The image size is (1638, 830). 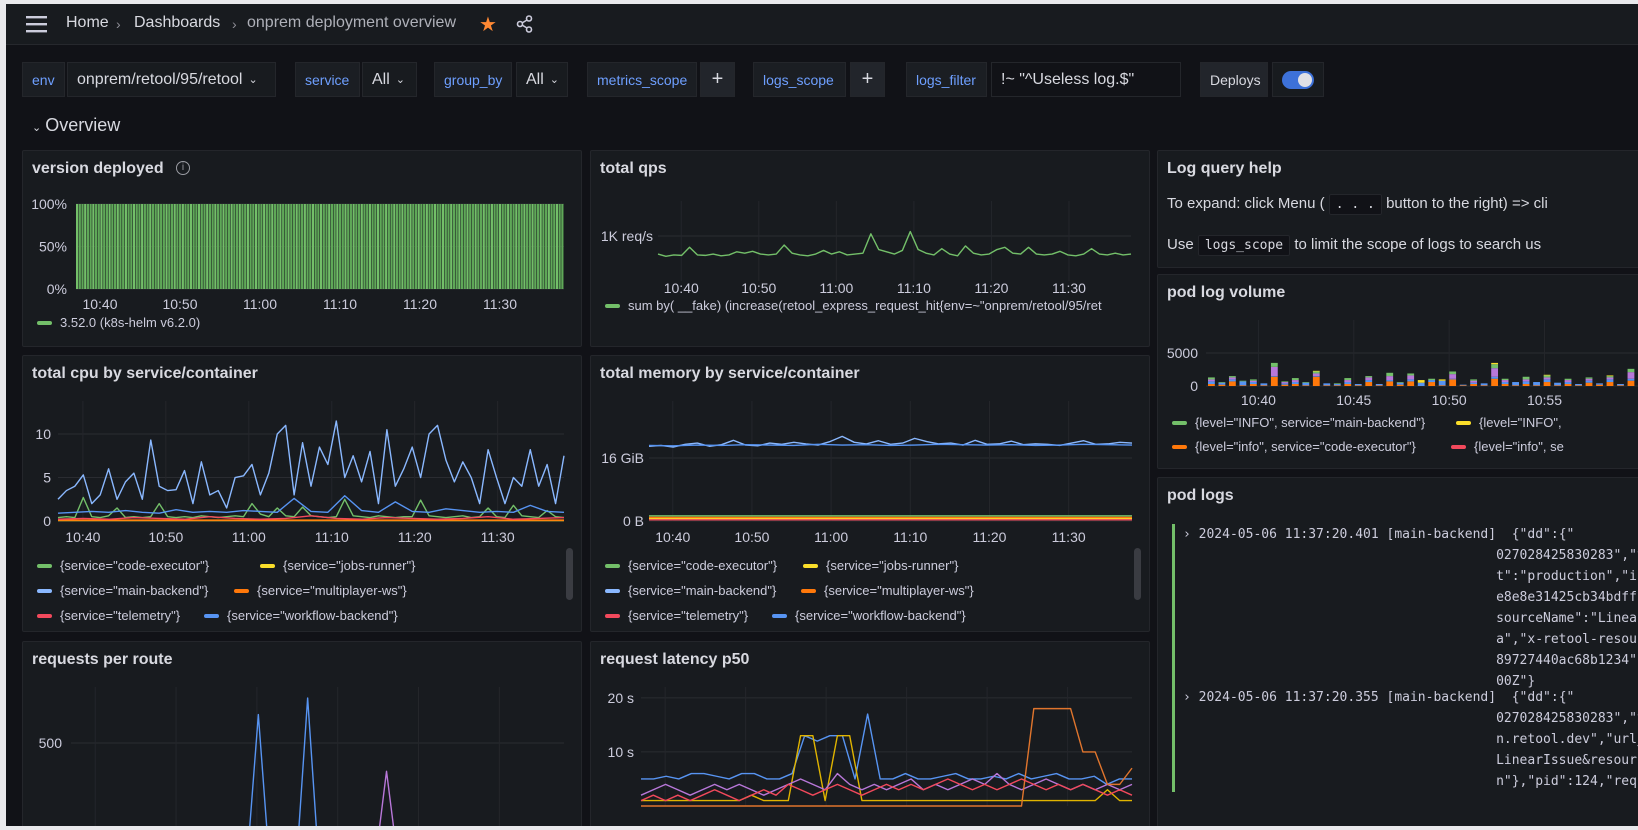 I want to click on legend-item: 3.52.0 (k8s-helm v6.2.0), so click(x=118, y=322).